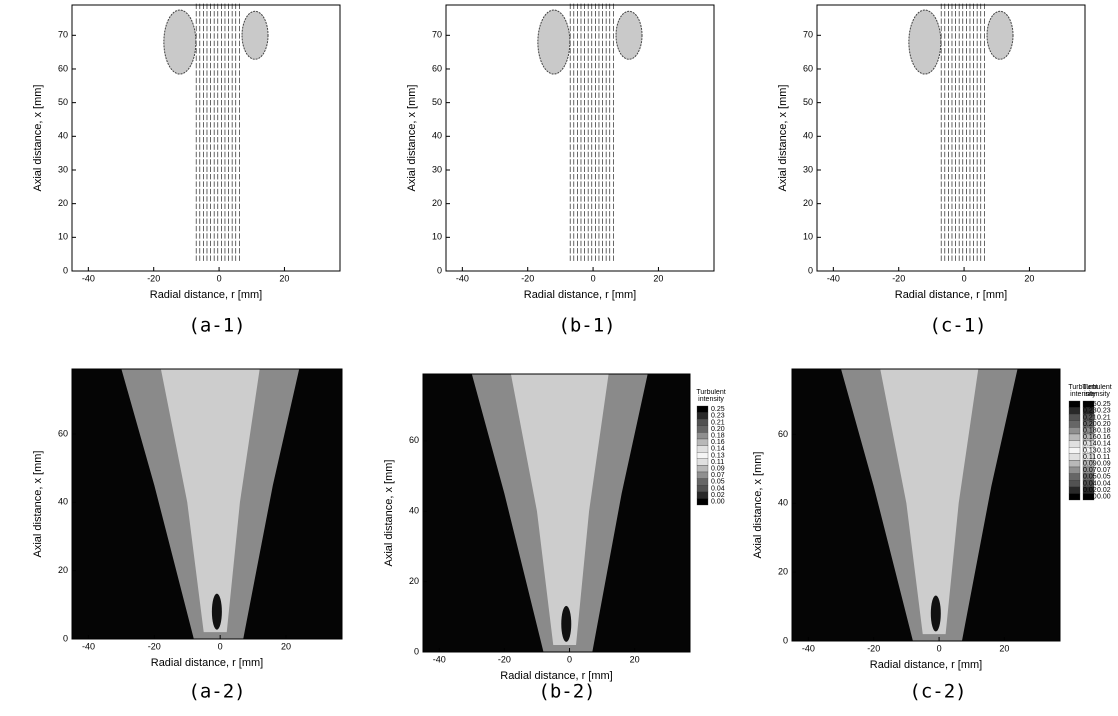  I want to click on caption: (b-2), so click(566, 692).